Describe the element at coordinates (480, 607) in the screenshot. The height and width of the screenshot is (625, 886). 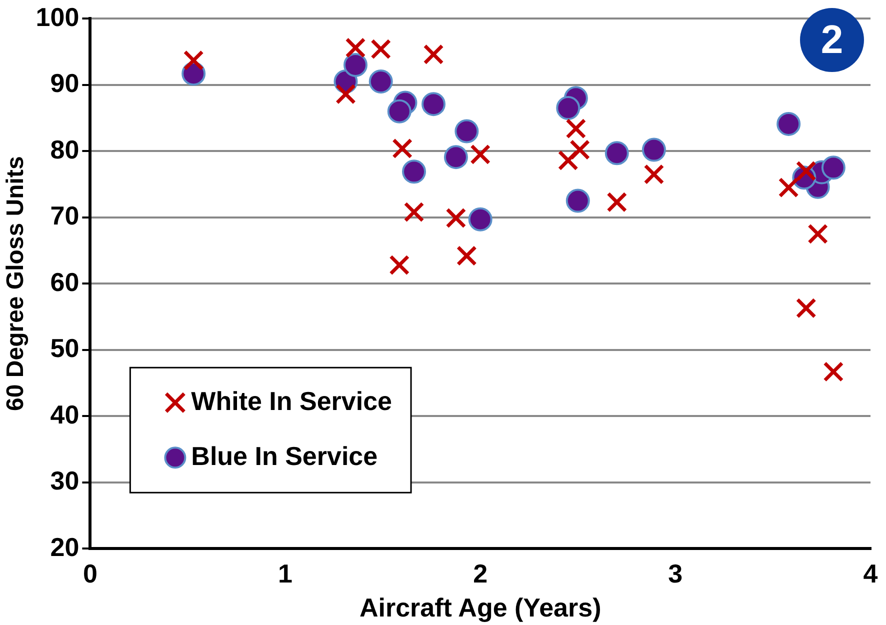
I see `x-axis-title: Aircraft Age (Years)` at that location.